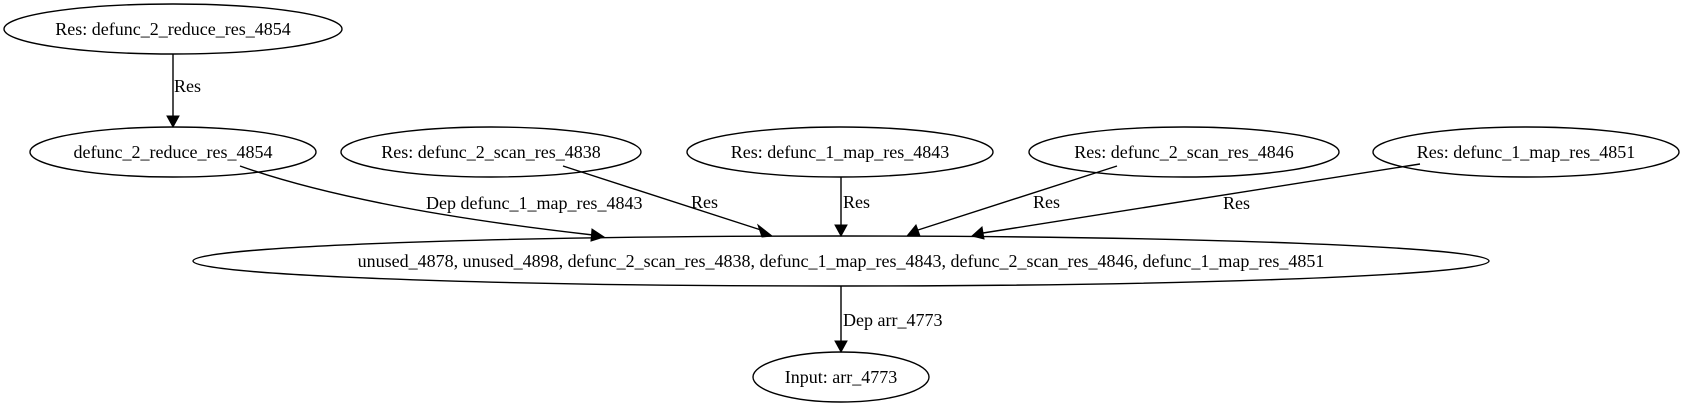 The height and width of the screenshot is (407, 1682). I want to click on node-label: Res: defunc_2_reduce_res_4854, so click(172, 29).